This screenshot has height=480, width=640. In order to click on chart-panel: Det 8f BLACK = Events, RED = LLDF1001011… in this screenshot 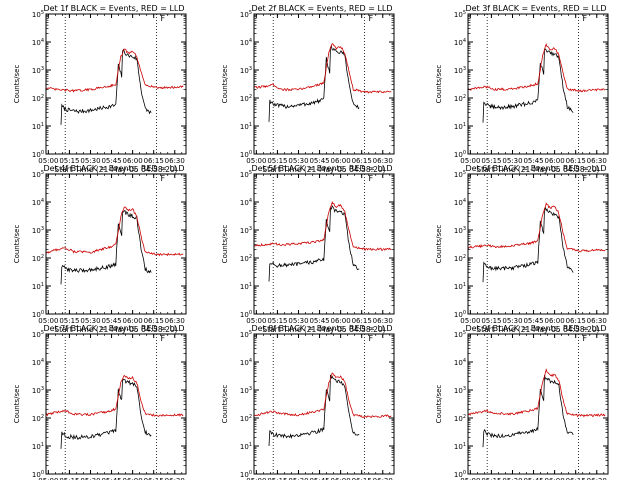, I will do `click(308, 402)`.